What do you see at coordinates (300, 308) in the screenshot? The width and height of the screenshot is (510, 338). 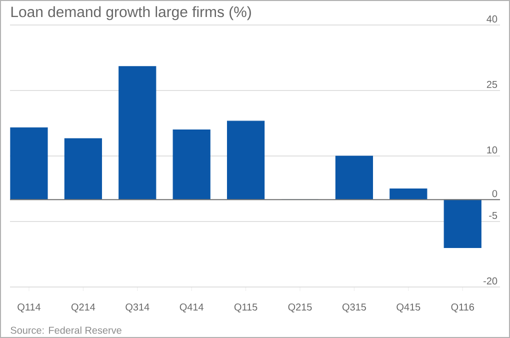 I see `x-tick-label: Q215` at bounding box center [300, 308].